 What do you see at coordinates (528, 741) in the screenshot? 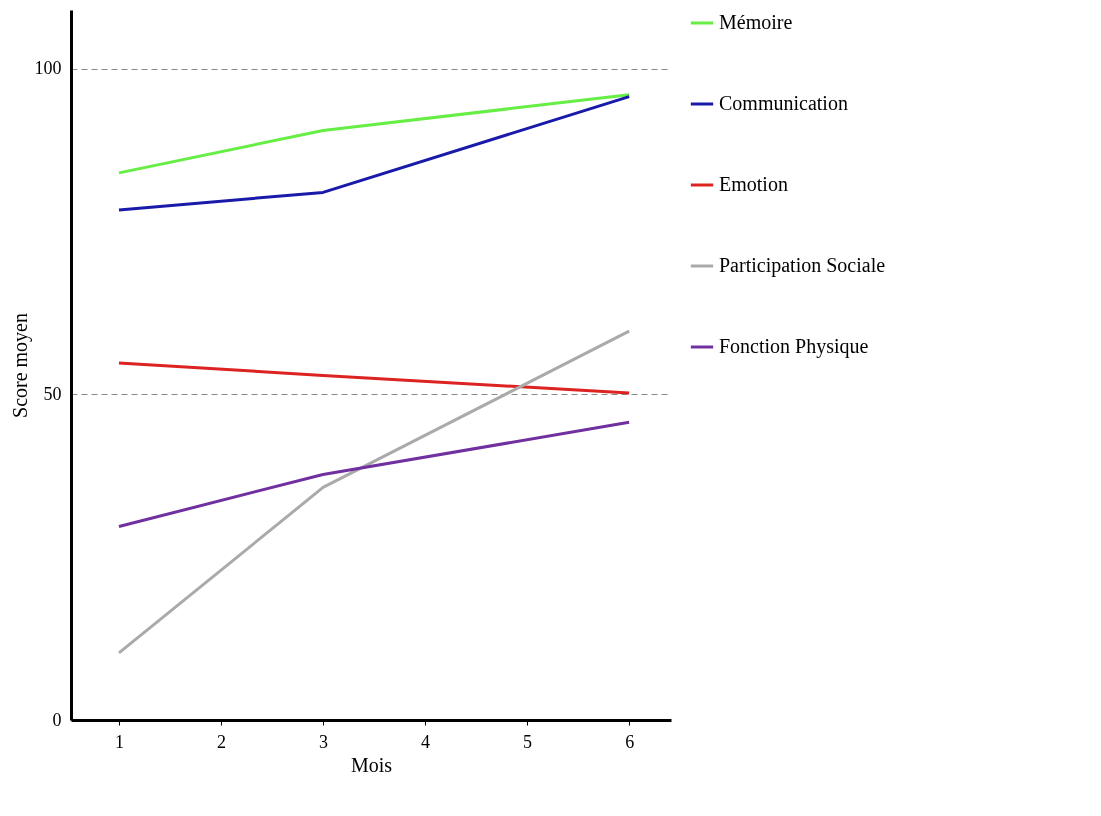
I see `x-tick-label: 5` at bounding box center [528, 741].